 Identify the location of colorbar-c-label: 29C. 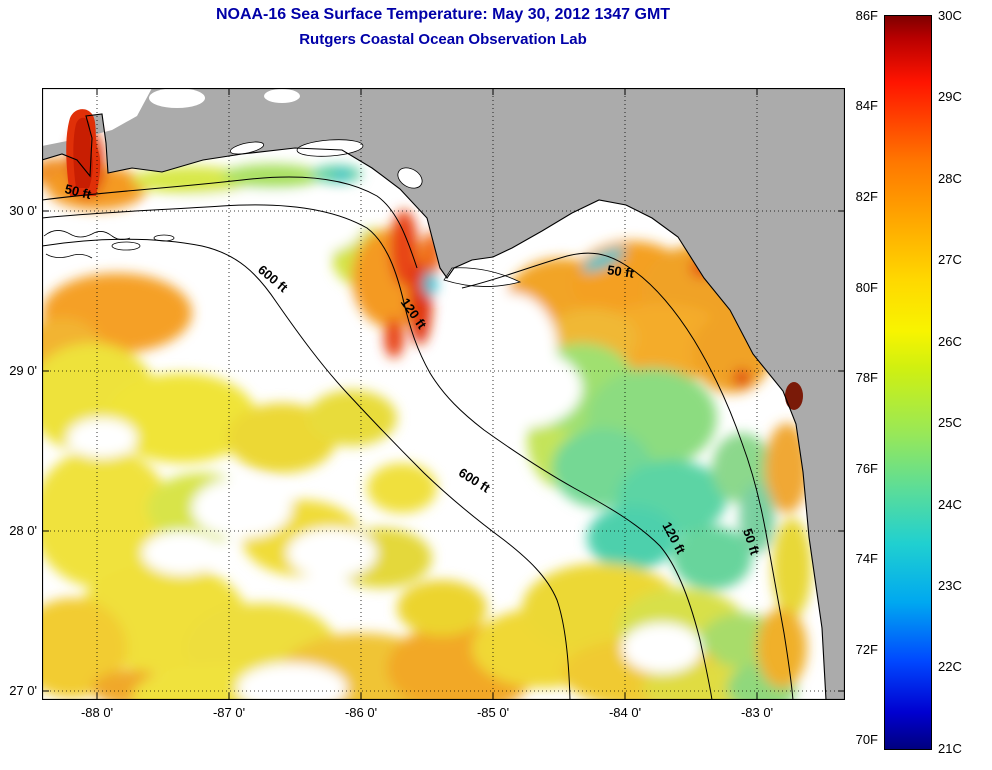
(950, 96).